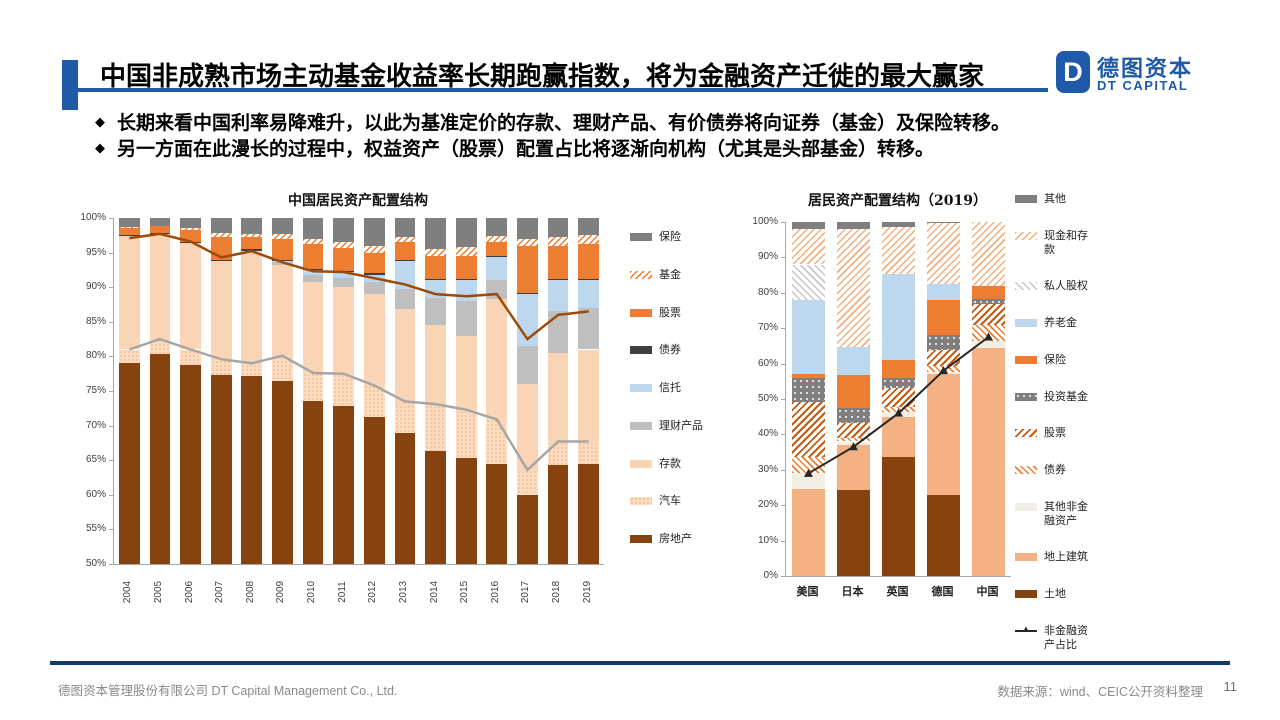  Describe the element at coordinates (527, 391) in the screenshot. I see `bar-2017` at that location.